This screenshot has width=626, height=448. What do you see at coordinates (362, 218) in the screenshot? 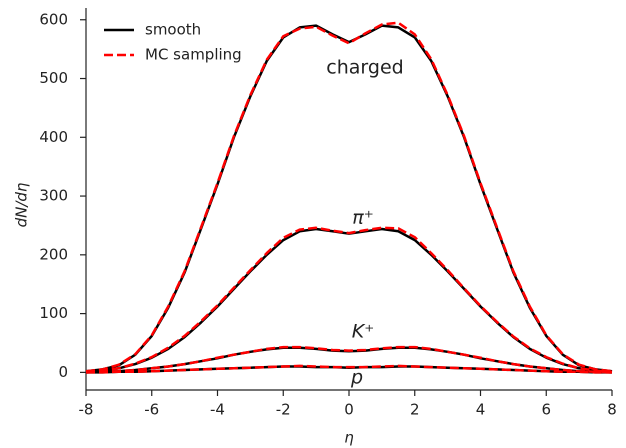
I see `annotation: π⁺` at bounding box center [362, 218].